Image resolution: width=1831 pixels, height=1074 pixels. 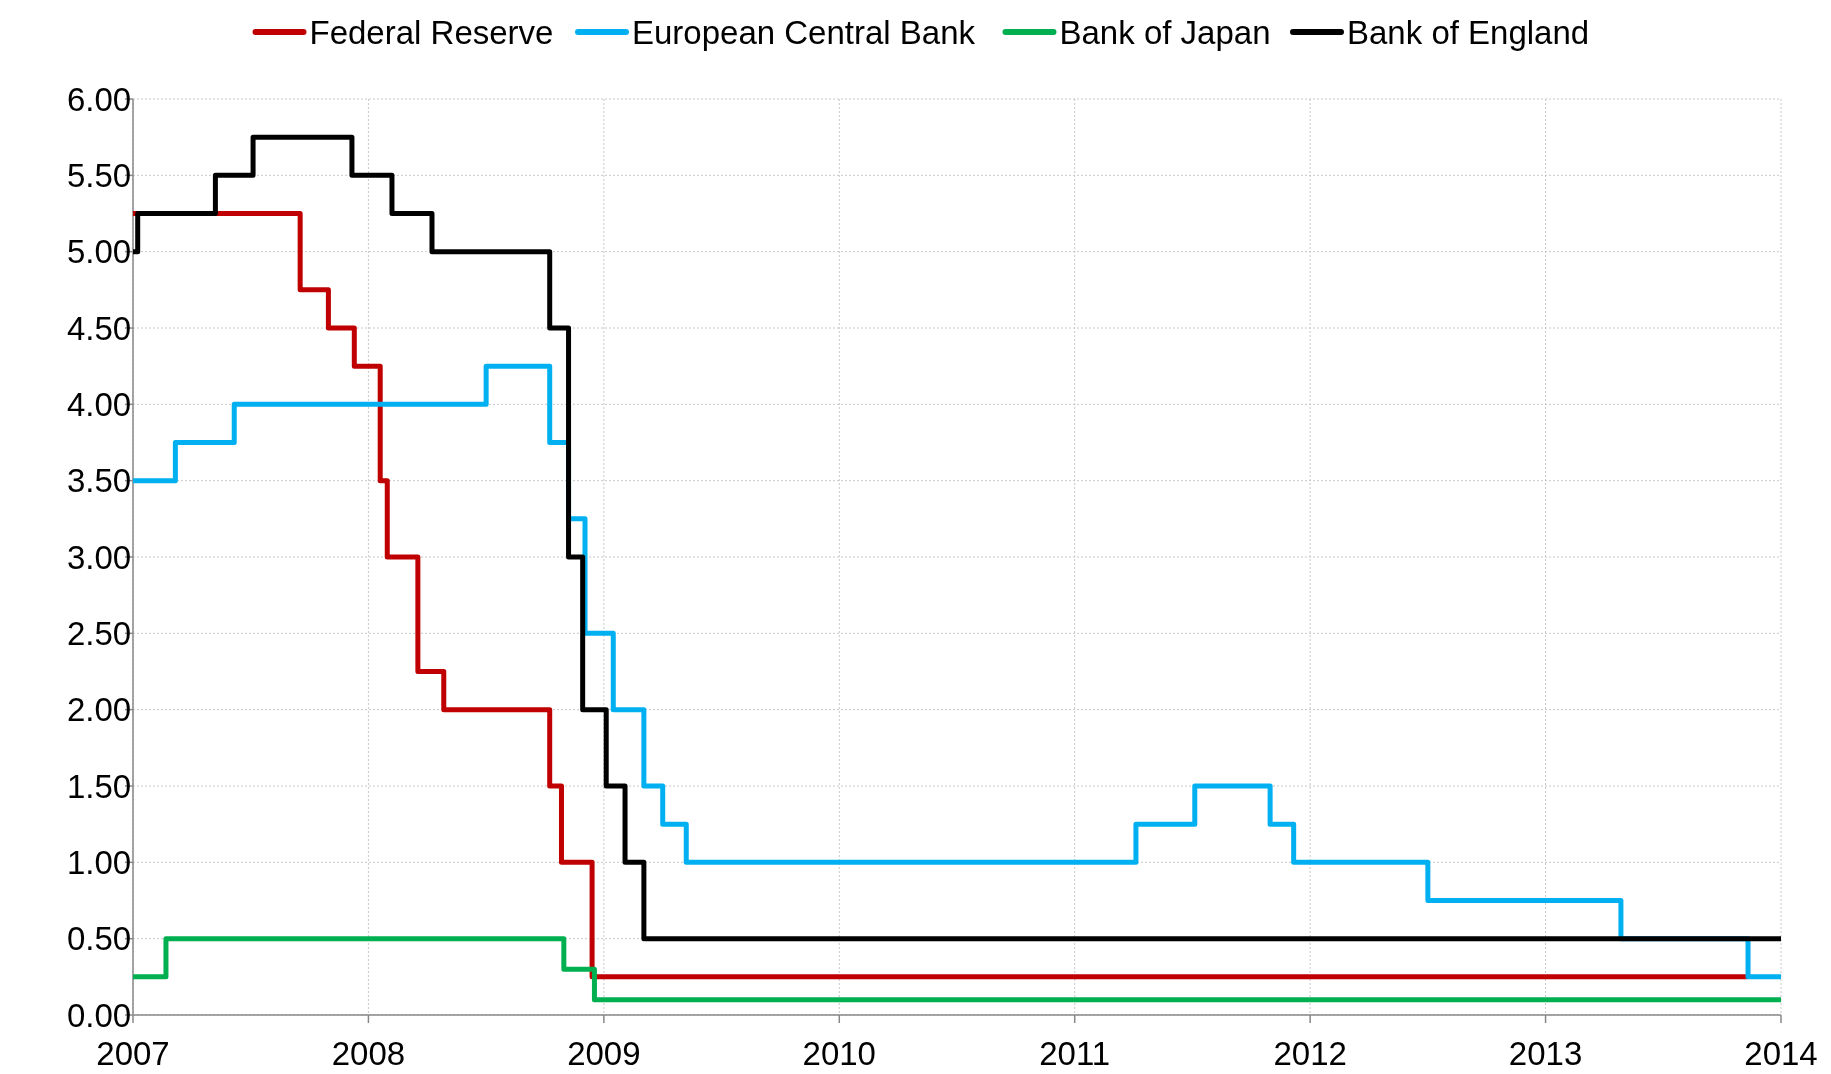 I want to click on y-tick-label: 1.00, so click(x=99, y=862).